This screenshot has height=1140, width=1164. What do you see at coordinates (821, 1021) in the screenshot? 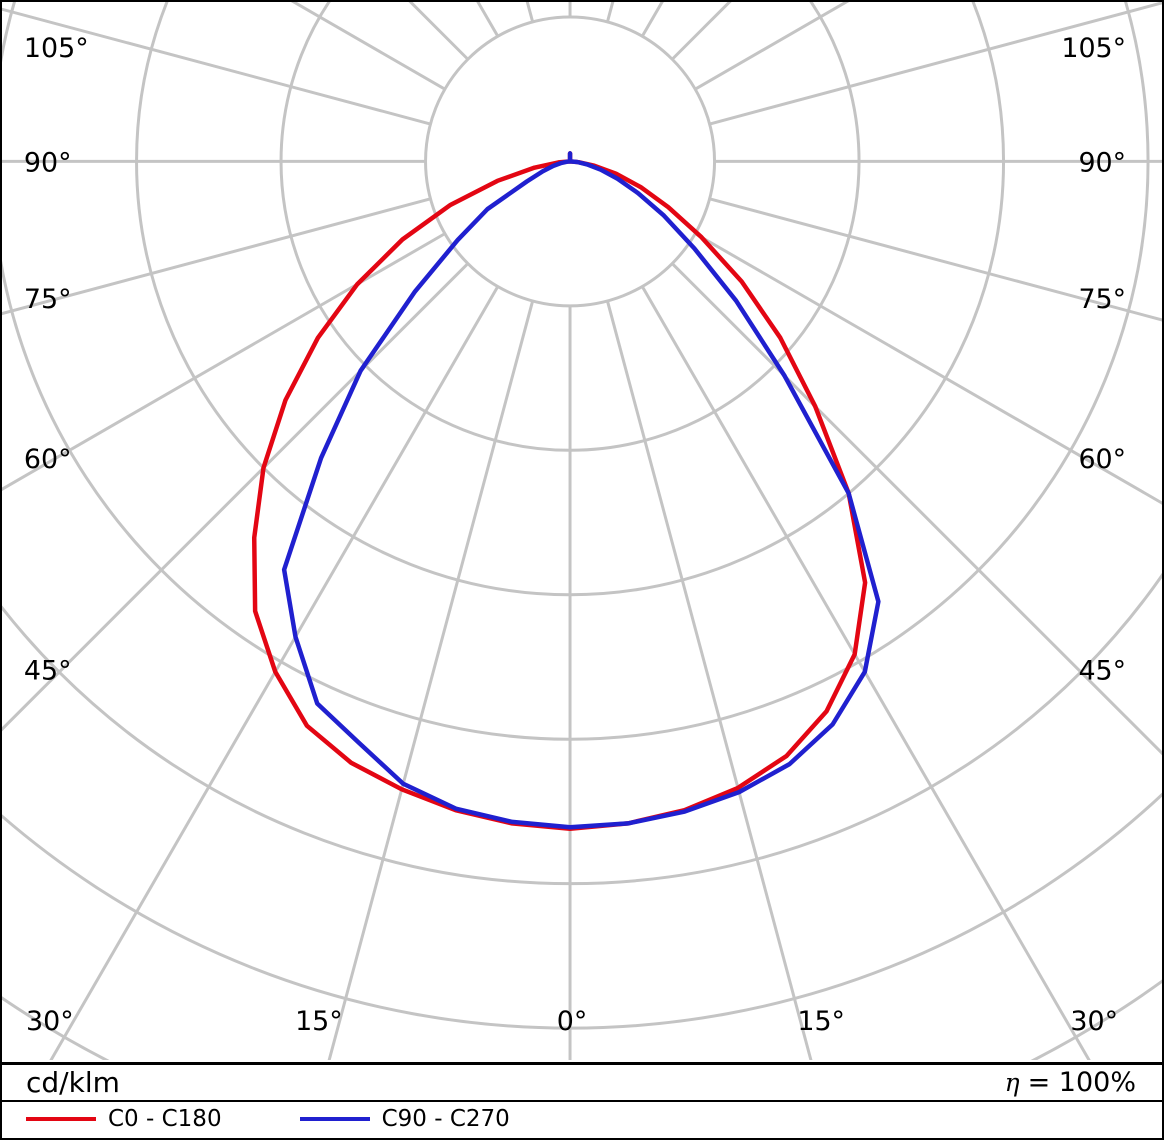
I see `angle-label-bottom-15R: 15°` at bounding box center [821, 1021].